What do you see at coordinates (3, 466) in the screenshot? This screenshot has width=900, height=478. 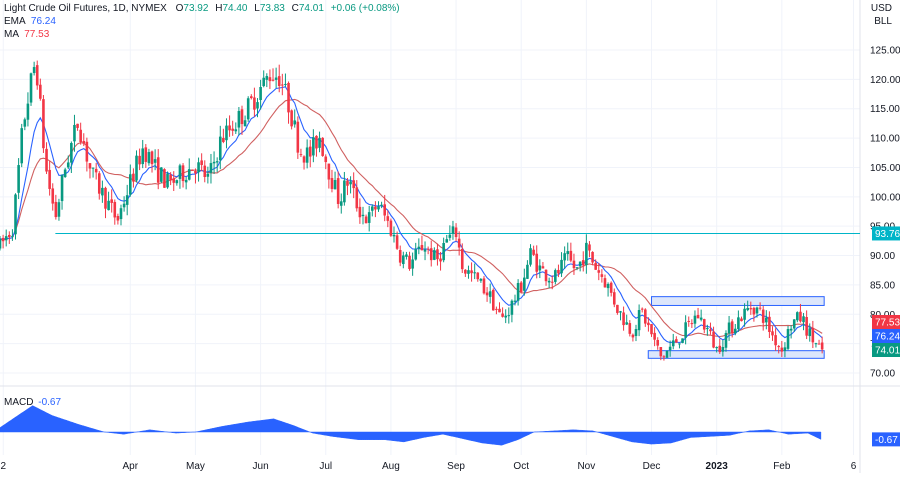 I see `time-tick-label: 2` at bounding box center [3, 466].